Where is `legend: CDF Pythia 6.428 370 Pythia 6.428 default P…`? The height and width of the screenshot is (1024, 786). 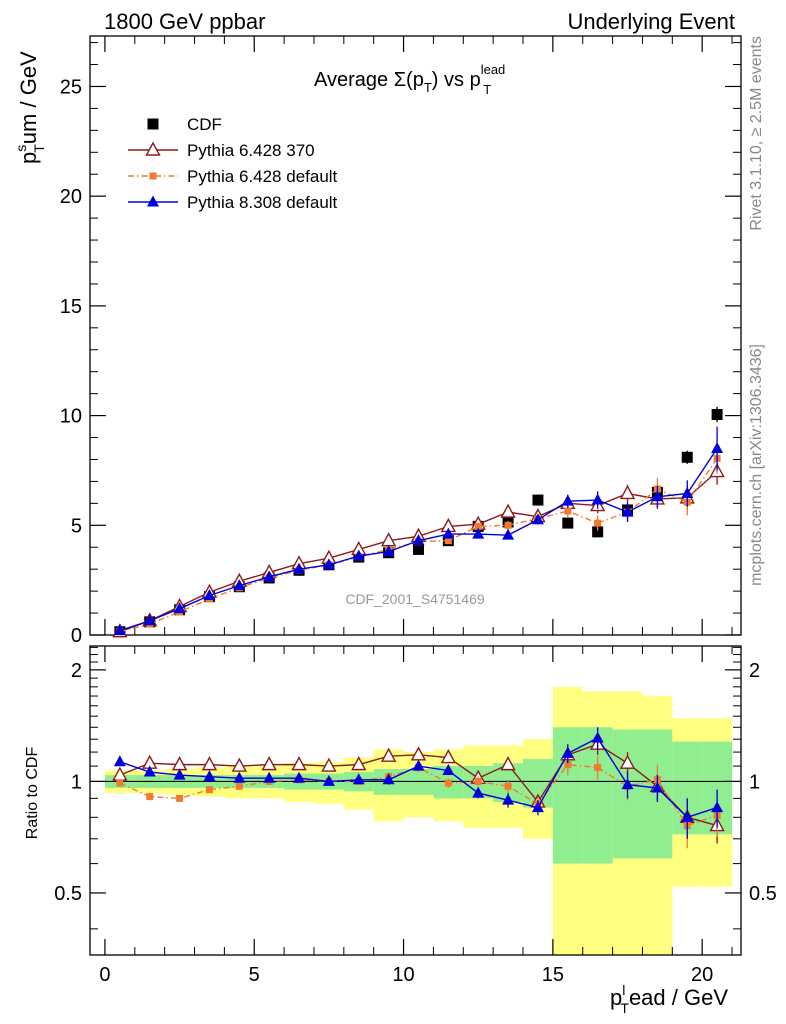 legend: CDF Pythia 6.428 370 Pythia 6.428 default P… is located at coordinates (233, 163).